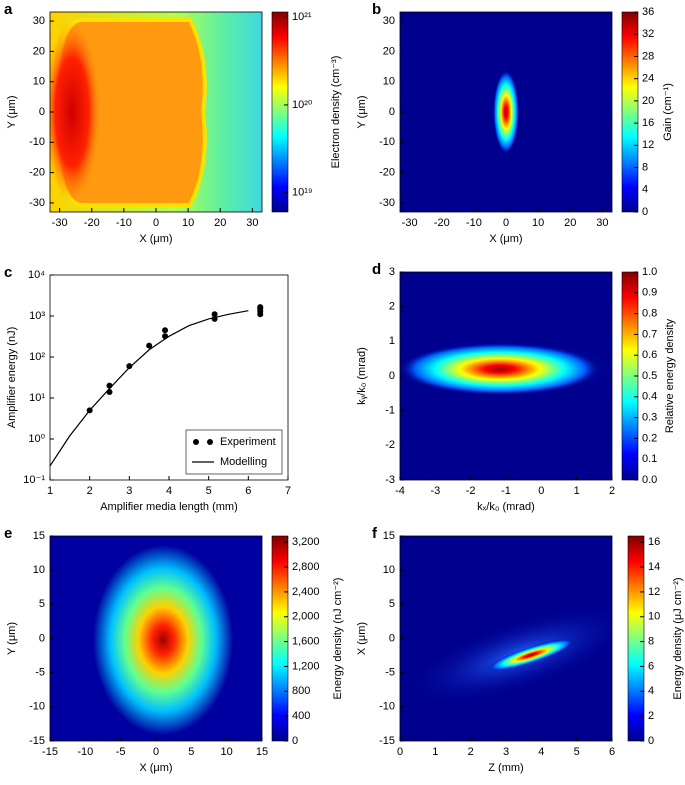 The image size is (685, 785). Describe the element at coordinates (37, 357) in the screenshot. I see `y-tick-label: 10²` at that location.